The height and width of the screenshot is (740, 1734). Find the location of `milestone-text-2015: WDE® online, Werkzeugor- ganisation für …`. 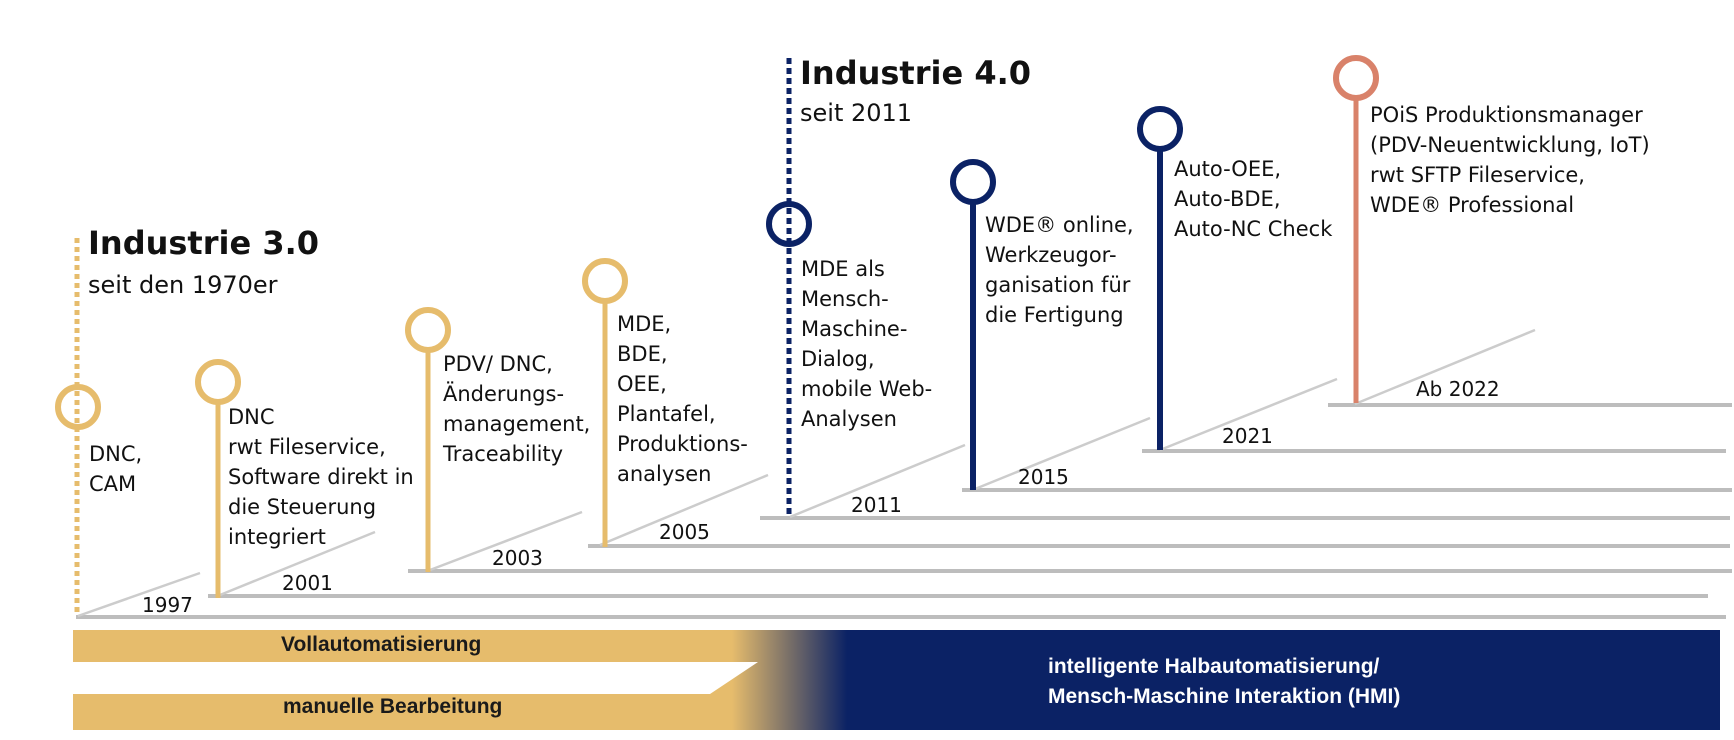

milestone-text-2015: WDE® online, Werkzeugor- ganisation für … is located at coordinates (1059, 270).